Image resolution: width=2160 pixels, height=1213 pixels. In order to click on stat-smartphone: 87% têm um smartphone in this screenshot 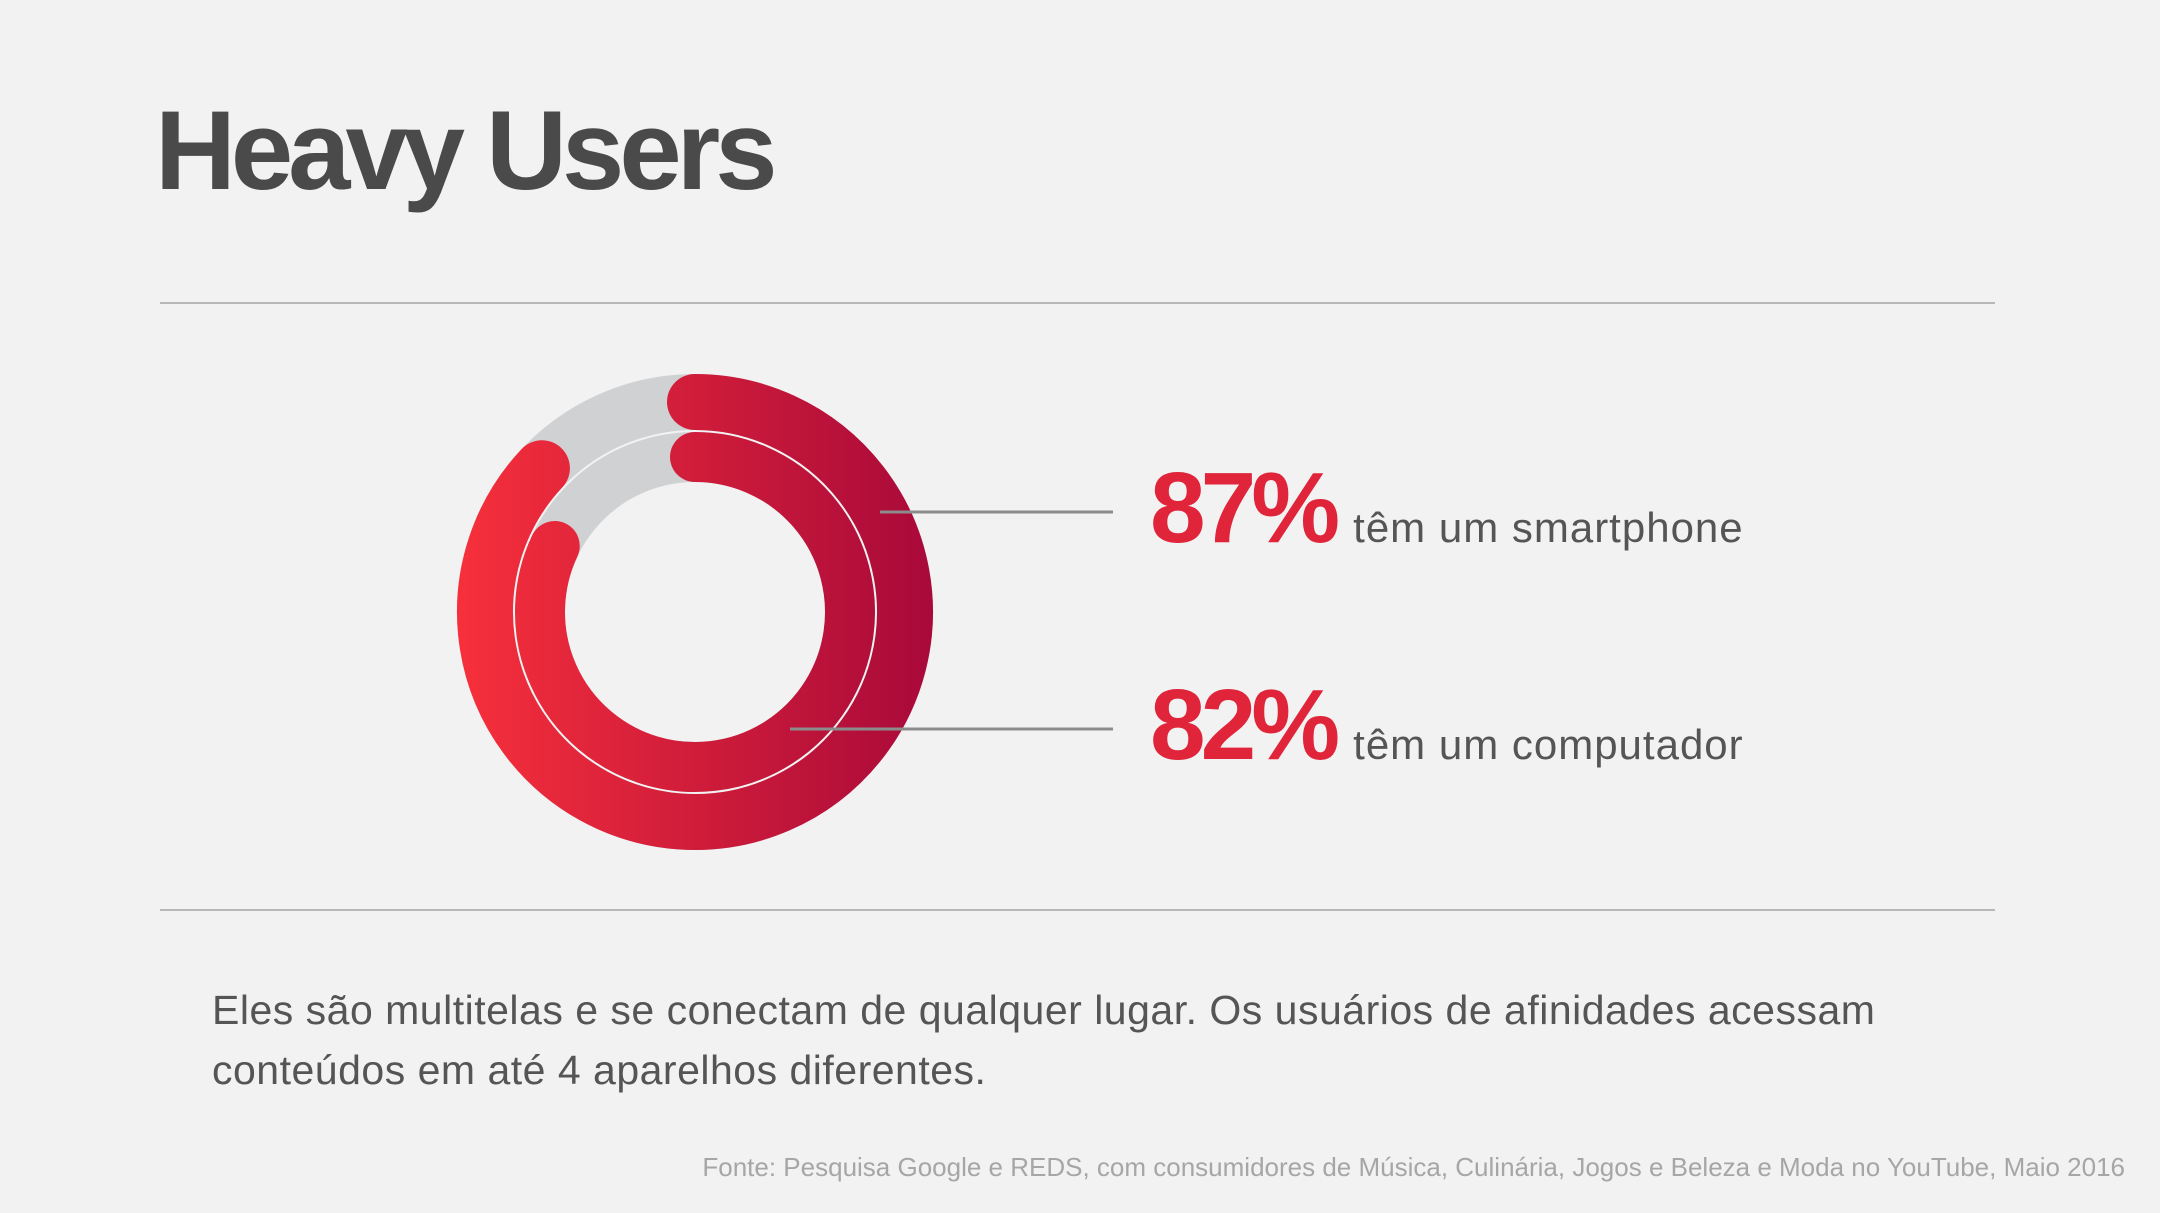, I will do `click(1447, 508)`.